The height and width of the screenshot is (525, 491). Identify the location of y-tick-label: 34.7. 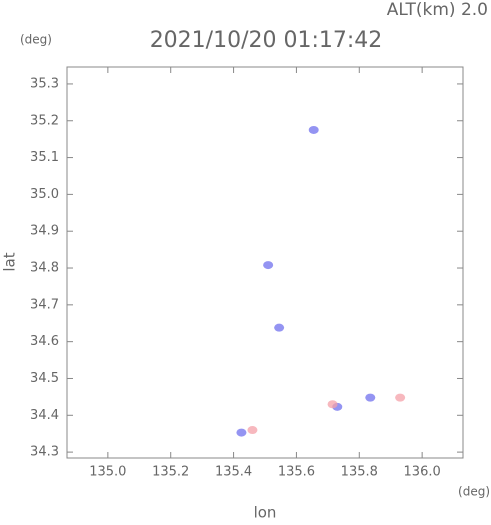
(44, 304).